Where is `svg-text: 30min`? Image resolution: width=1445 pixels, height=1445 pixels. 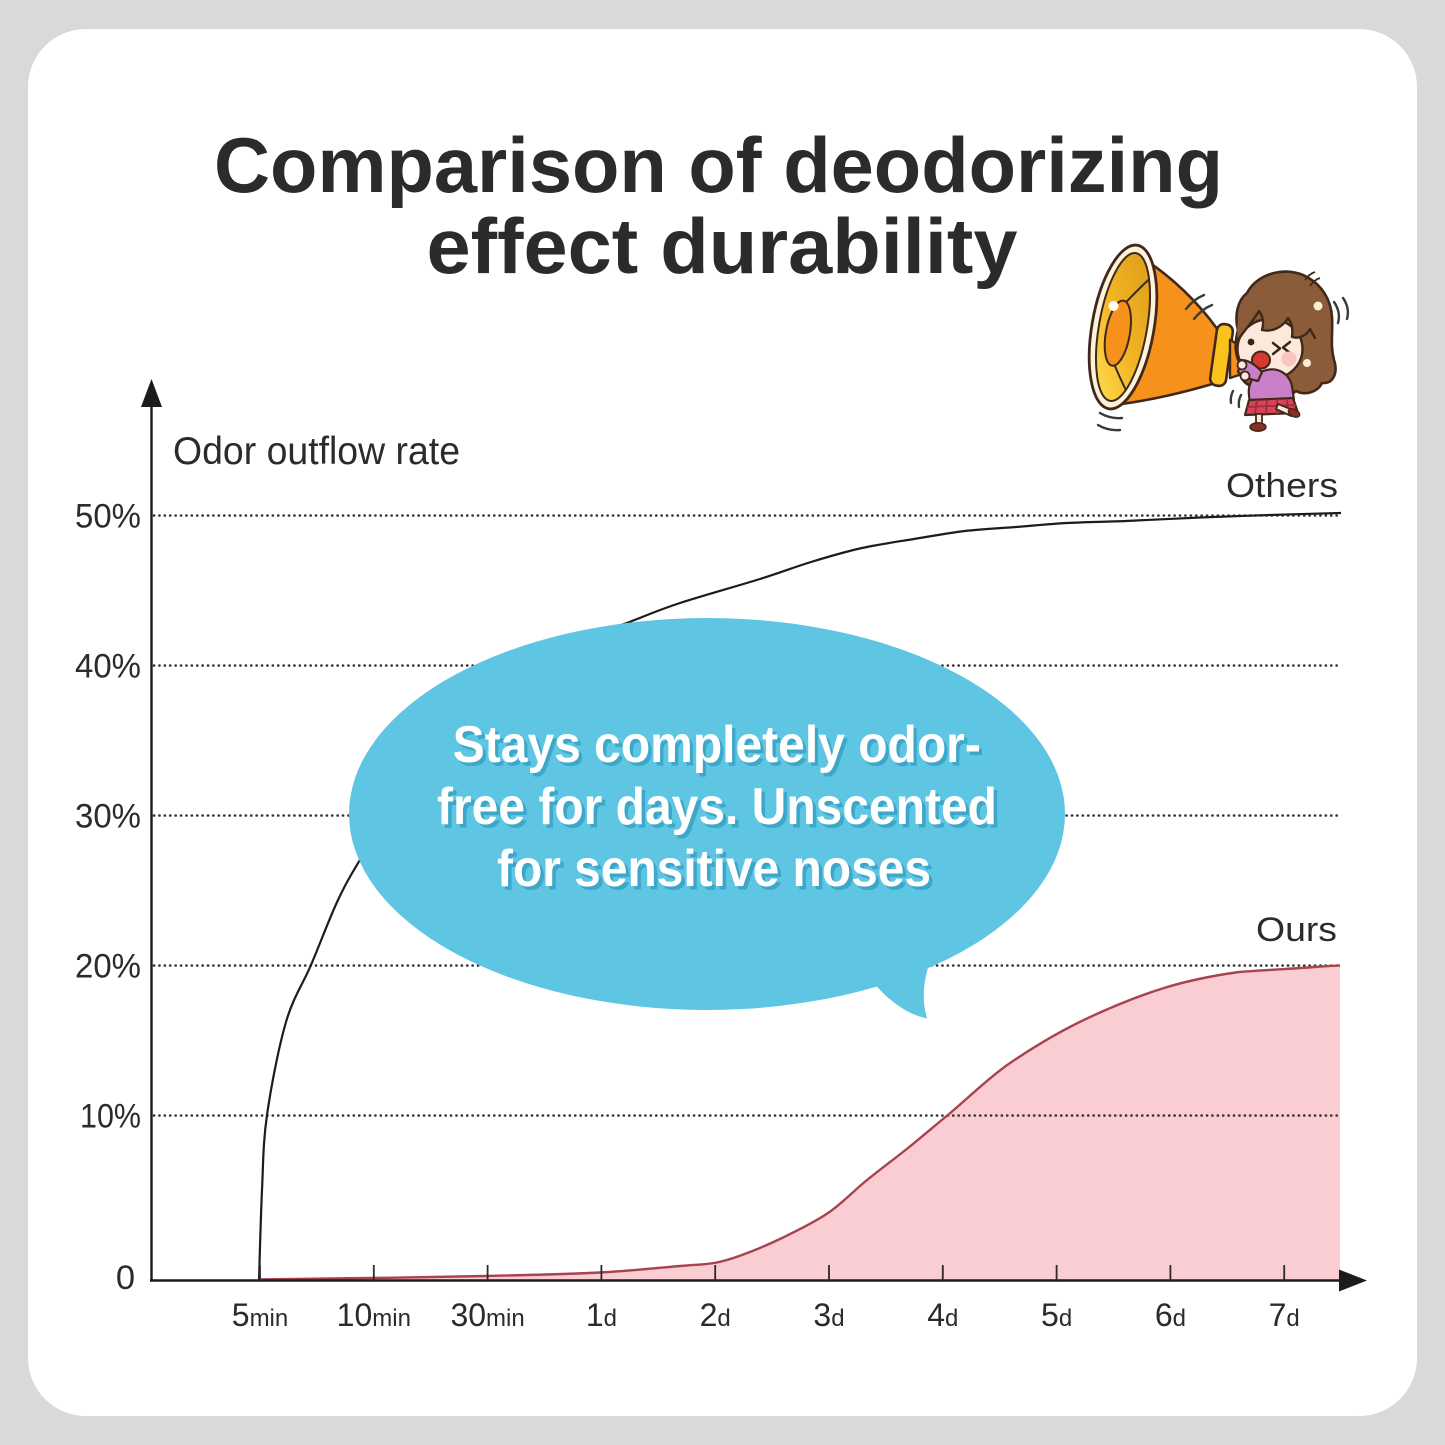
svg-text: 30min is located at coordinates (487, 1315).